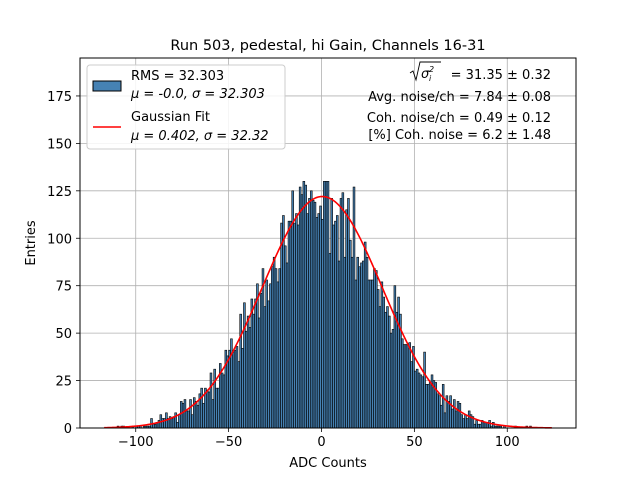  Describe the element at coordinates (59, 192) in the screenshot. I see `y-tick-label: 125` at that location.